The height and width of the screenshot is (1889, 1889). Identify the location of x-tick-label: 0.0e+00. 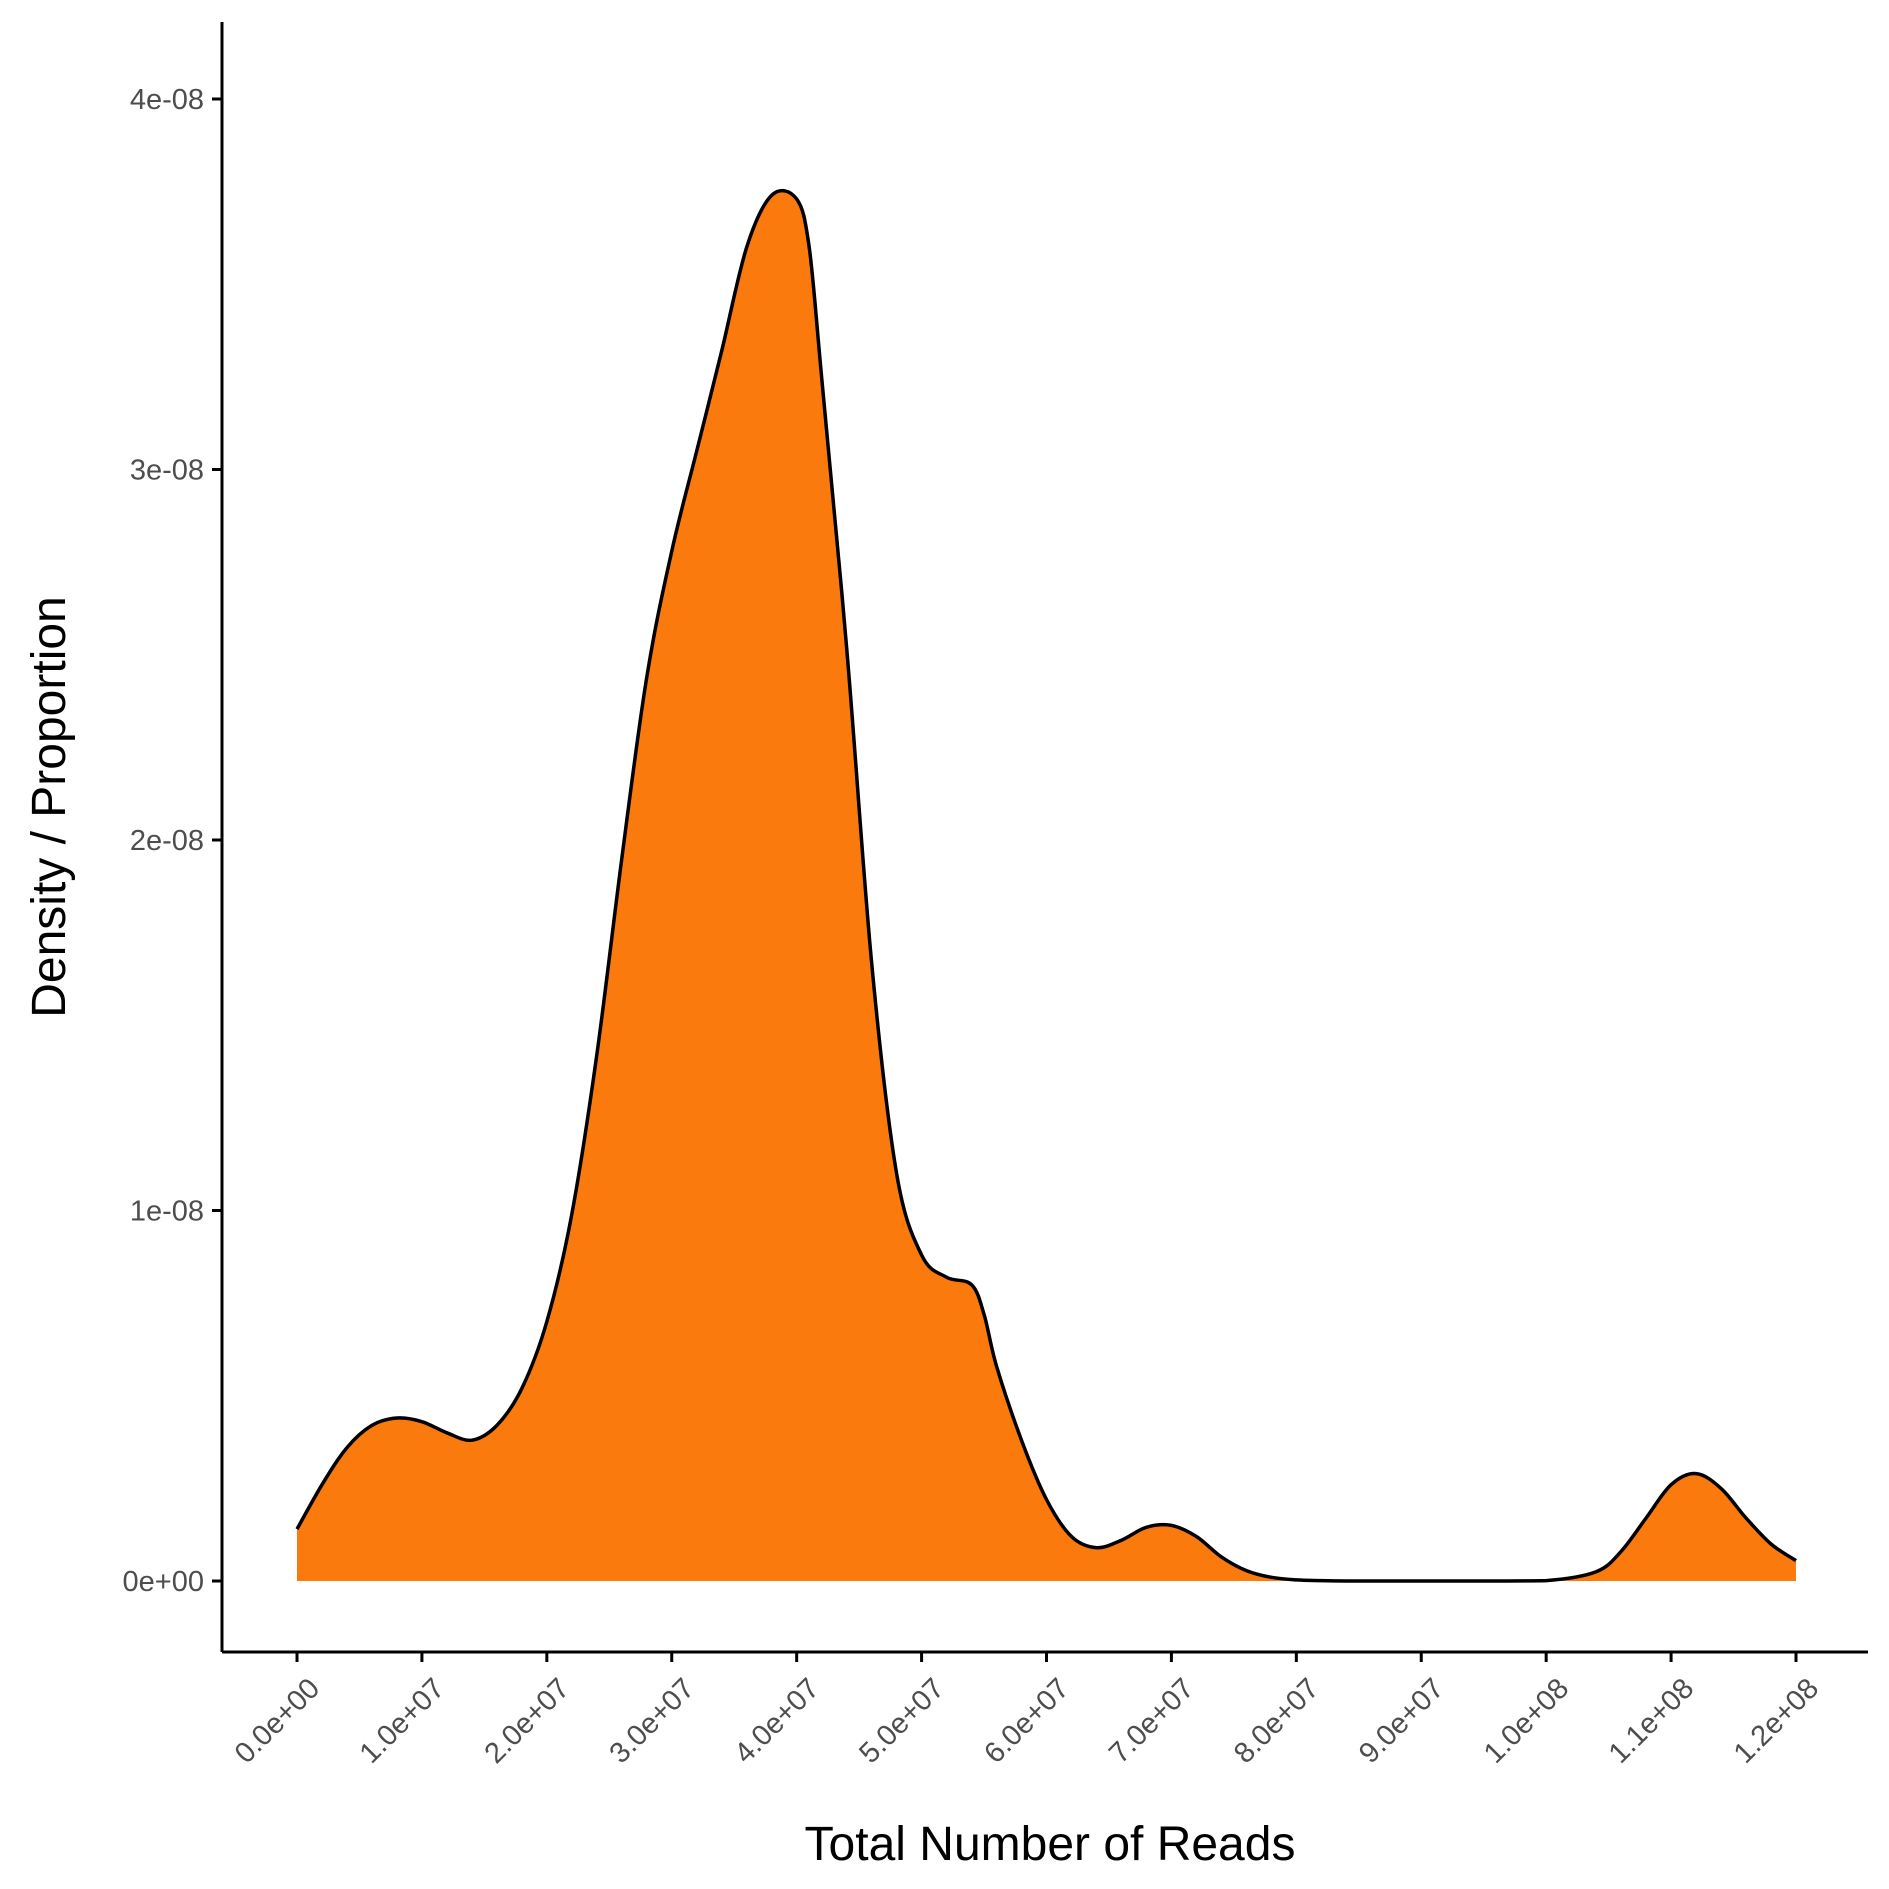
(277, 1720).